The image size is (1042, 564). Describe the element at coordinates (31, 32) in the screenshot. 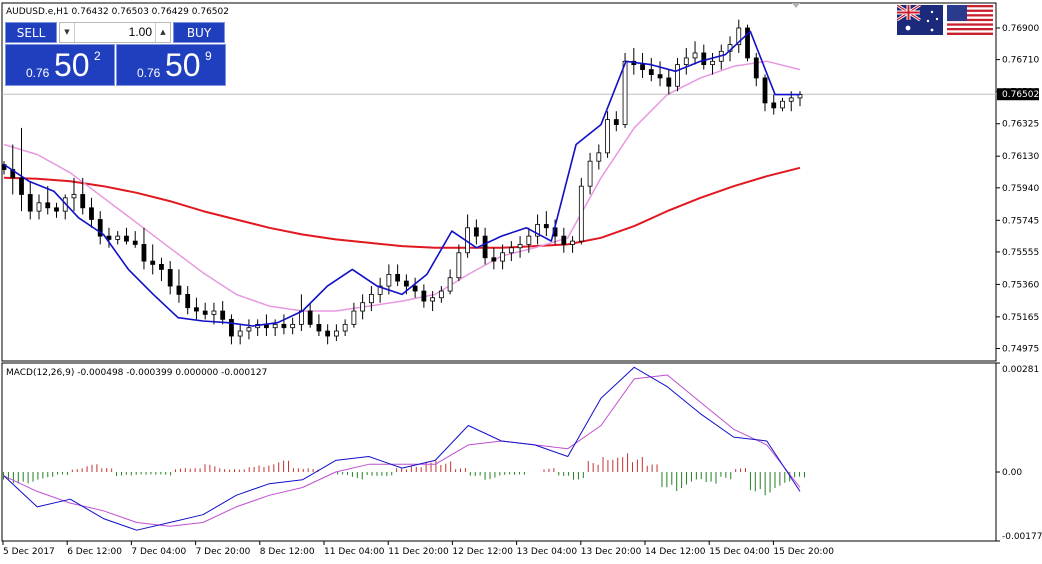

I see `sell-button: SELL` at that location.